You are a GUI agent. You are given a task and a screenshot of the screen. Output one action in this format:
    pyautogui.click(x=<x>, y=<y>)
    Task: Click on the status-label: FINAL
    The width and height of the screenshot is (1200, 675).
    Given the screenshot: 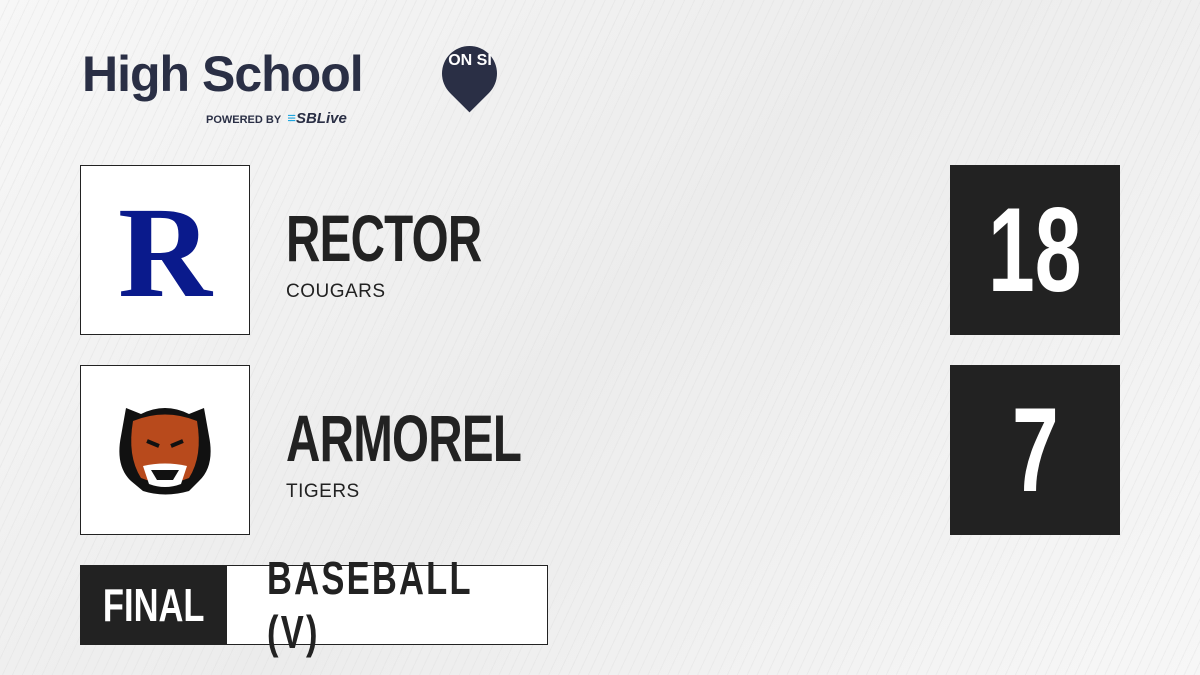 What is the action you would take?
    pyautogui.click(x=154, y=605)
    